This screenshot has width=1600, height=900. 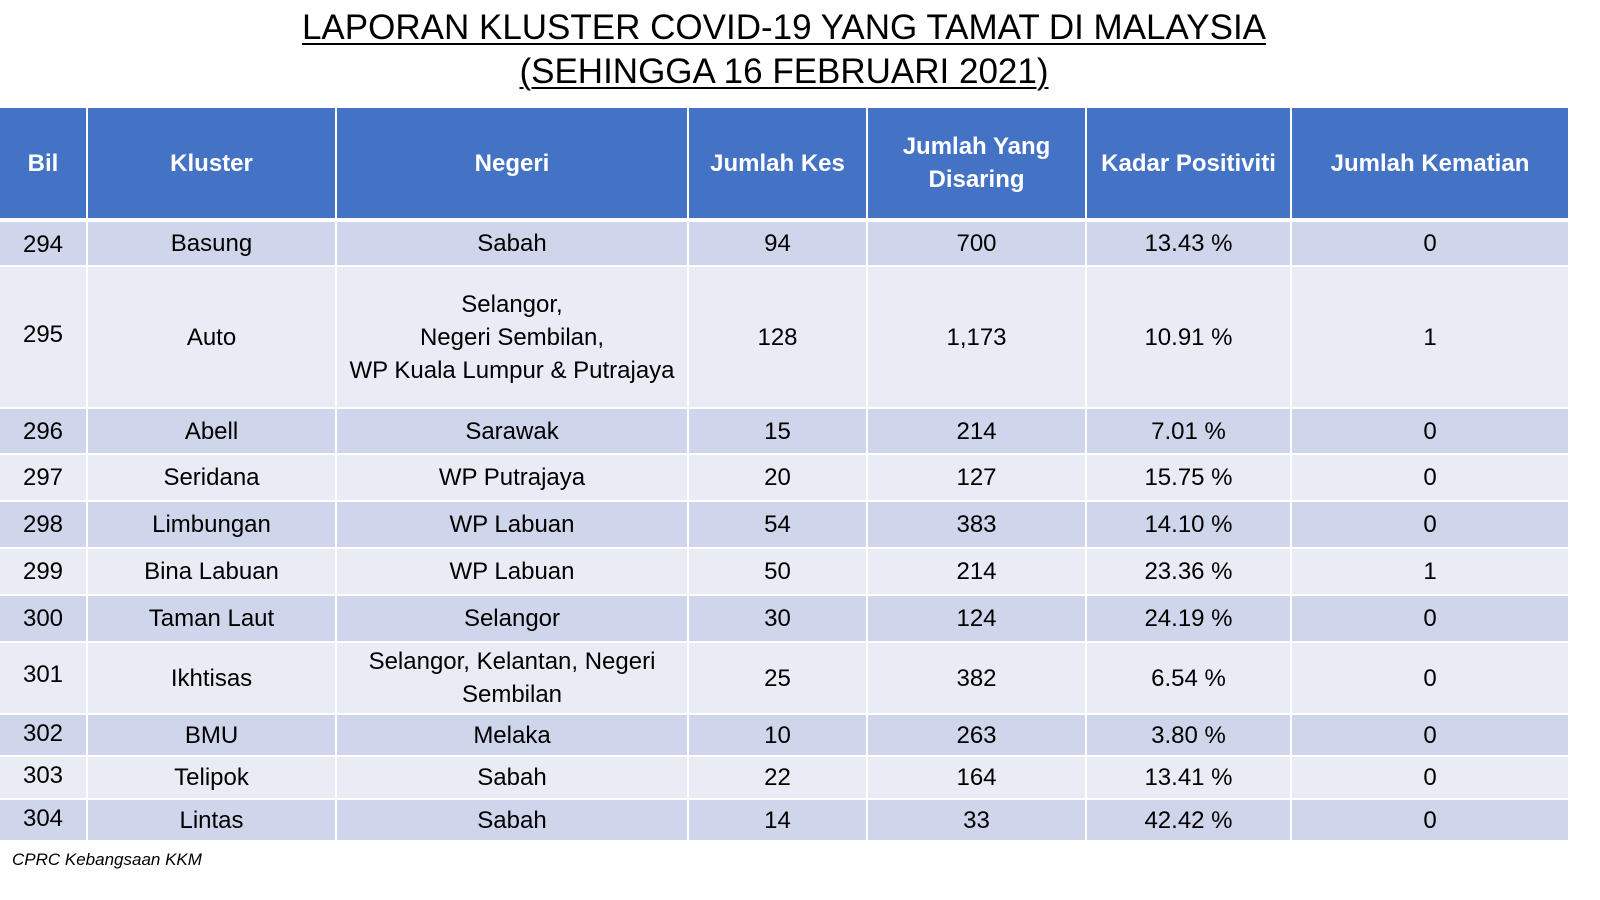 What do you see at coordinates (1189, 735) in the screenshot?
I see `cell-kadar-positiviti: 3.80 %` at bounding box center [1189, 735].